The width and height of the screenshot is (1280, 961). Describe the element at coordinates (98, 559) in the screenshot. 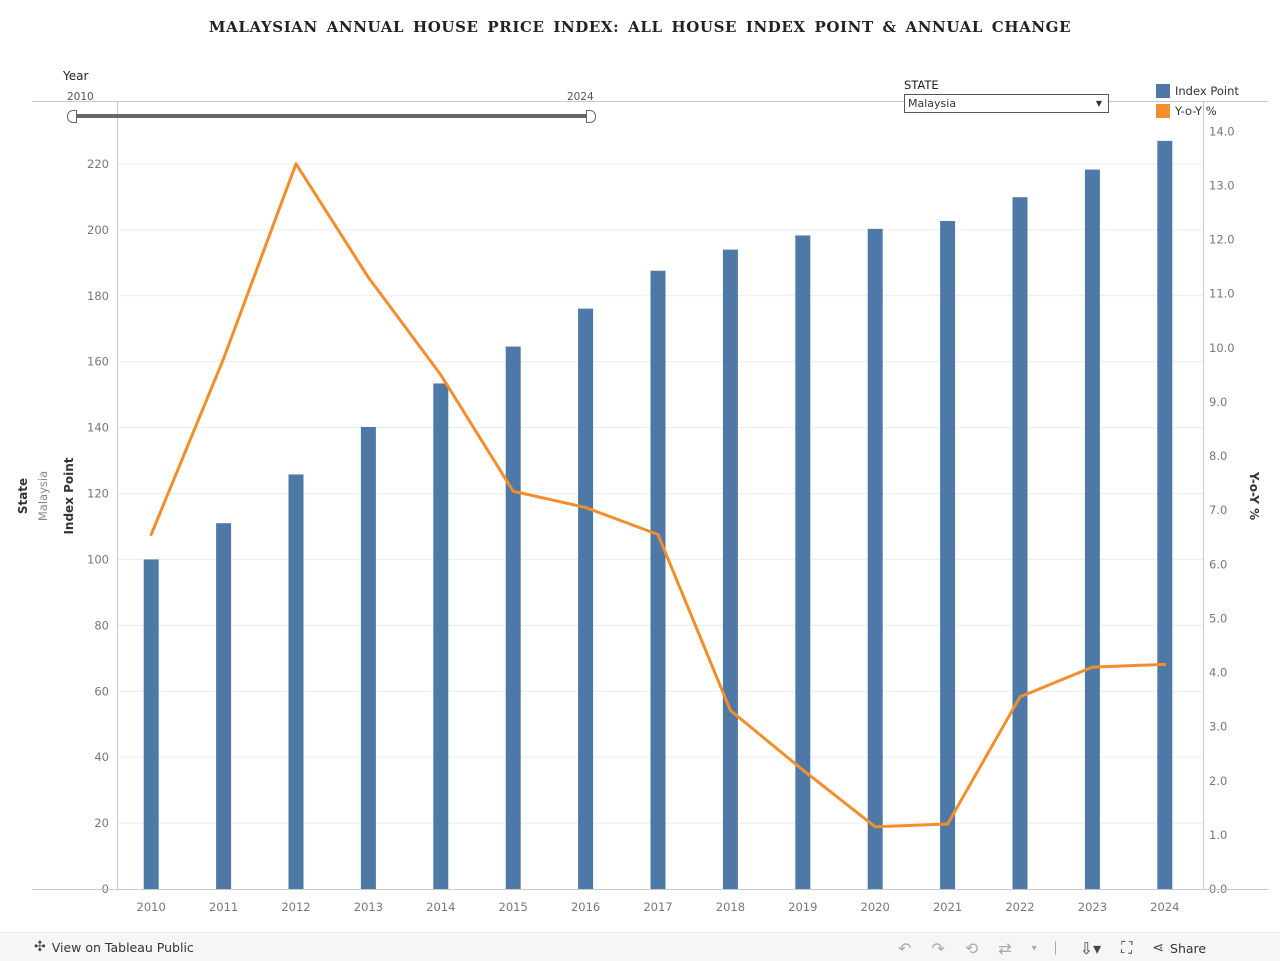

I see `y-tick-label: 100` at that location.